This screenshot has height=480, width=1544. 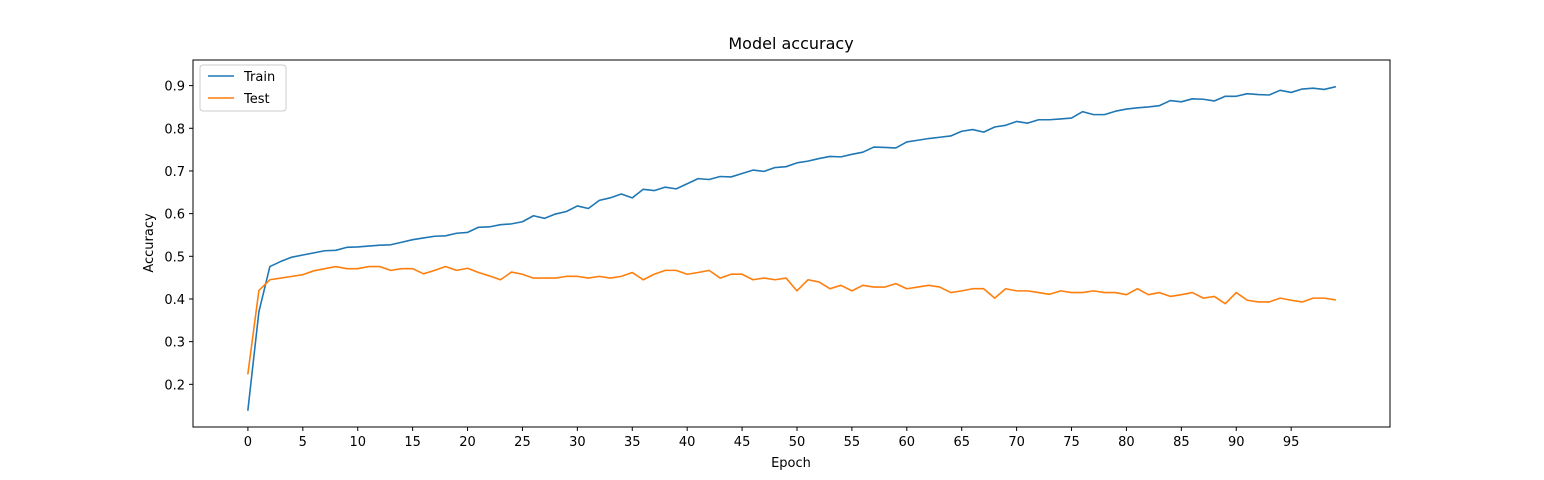 I want to click on x-tick-label: 20, so click(x=467, y=442).